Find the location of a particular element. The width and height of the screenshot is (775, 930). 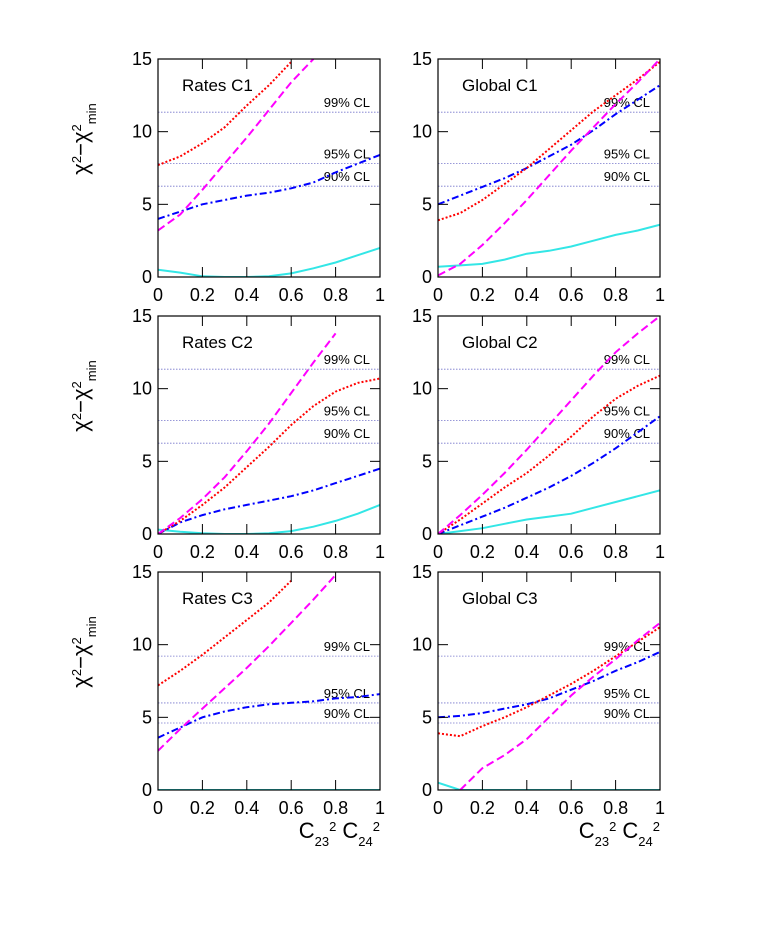

panel-title: Rates C2 is located at coordinates (217, 342).